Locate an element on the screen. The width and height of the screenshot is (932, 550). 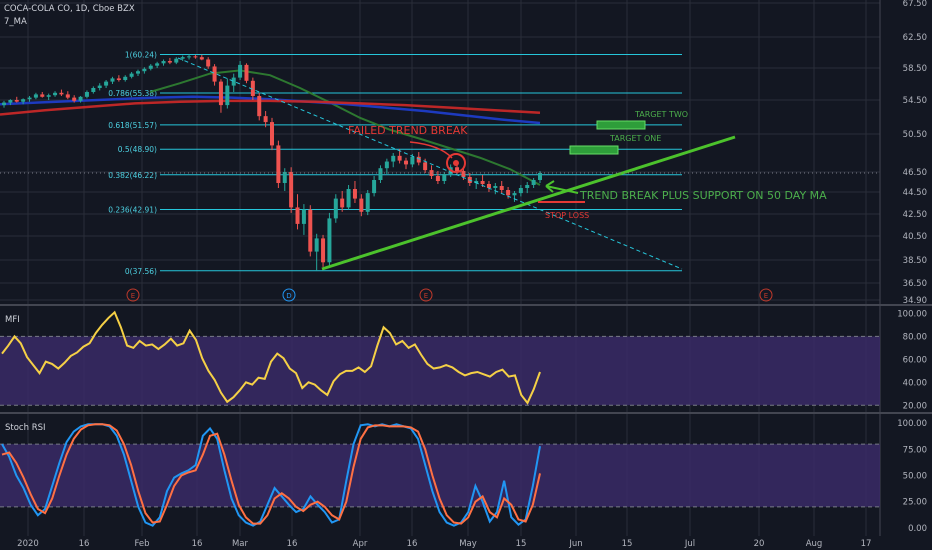
stoch-rsi-band is located at coordinates (440, 475).